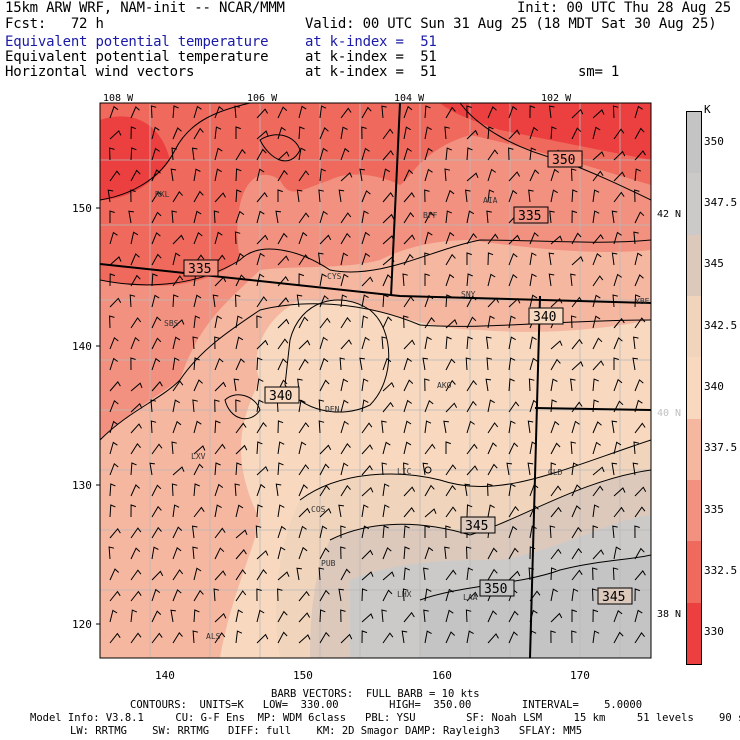 This screenshot has width=740, height=740. What do you see at coordinates (404, 594) in the screenshot?
I see `station-label: LHX` at bounding box center [404, 594].